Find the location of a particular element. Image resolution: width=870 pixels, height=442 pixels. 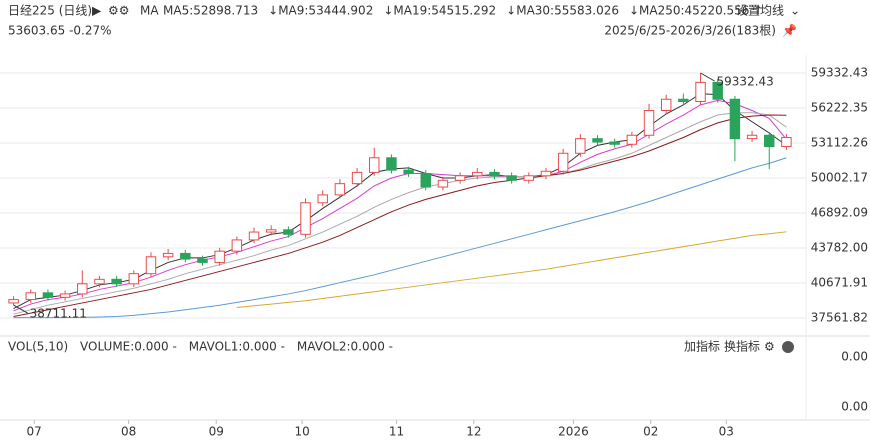

volume-legend: MAVOL1:0.000 - is located at coordinates (237, 347).